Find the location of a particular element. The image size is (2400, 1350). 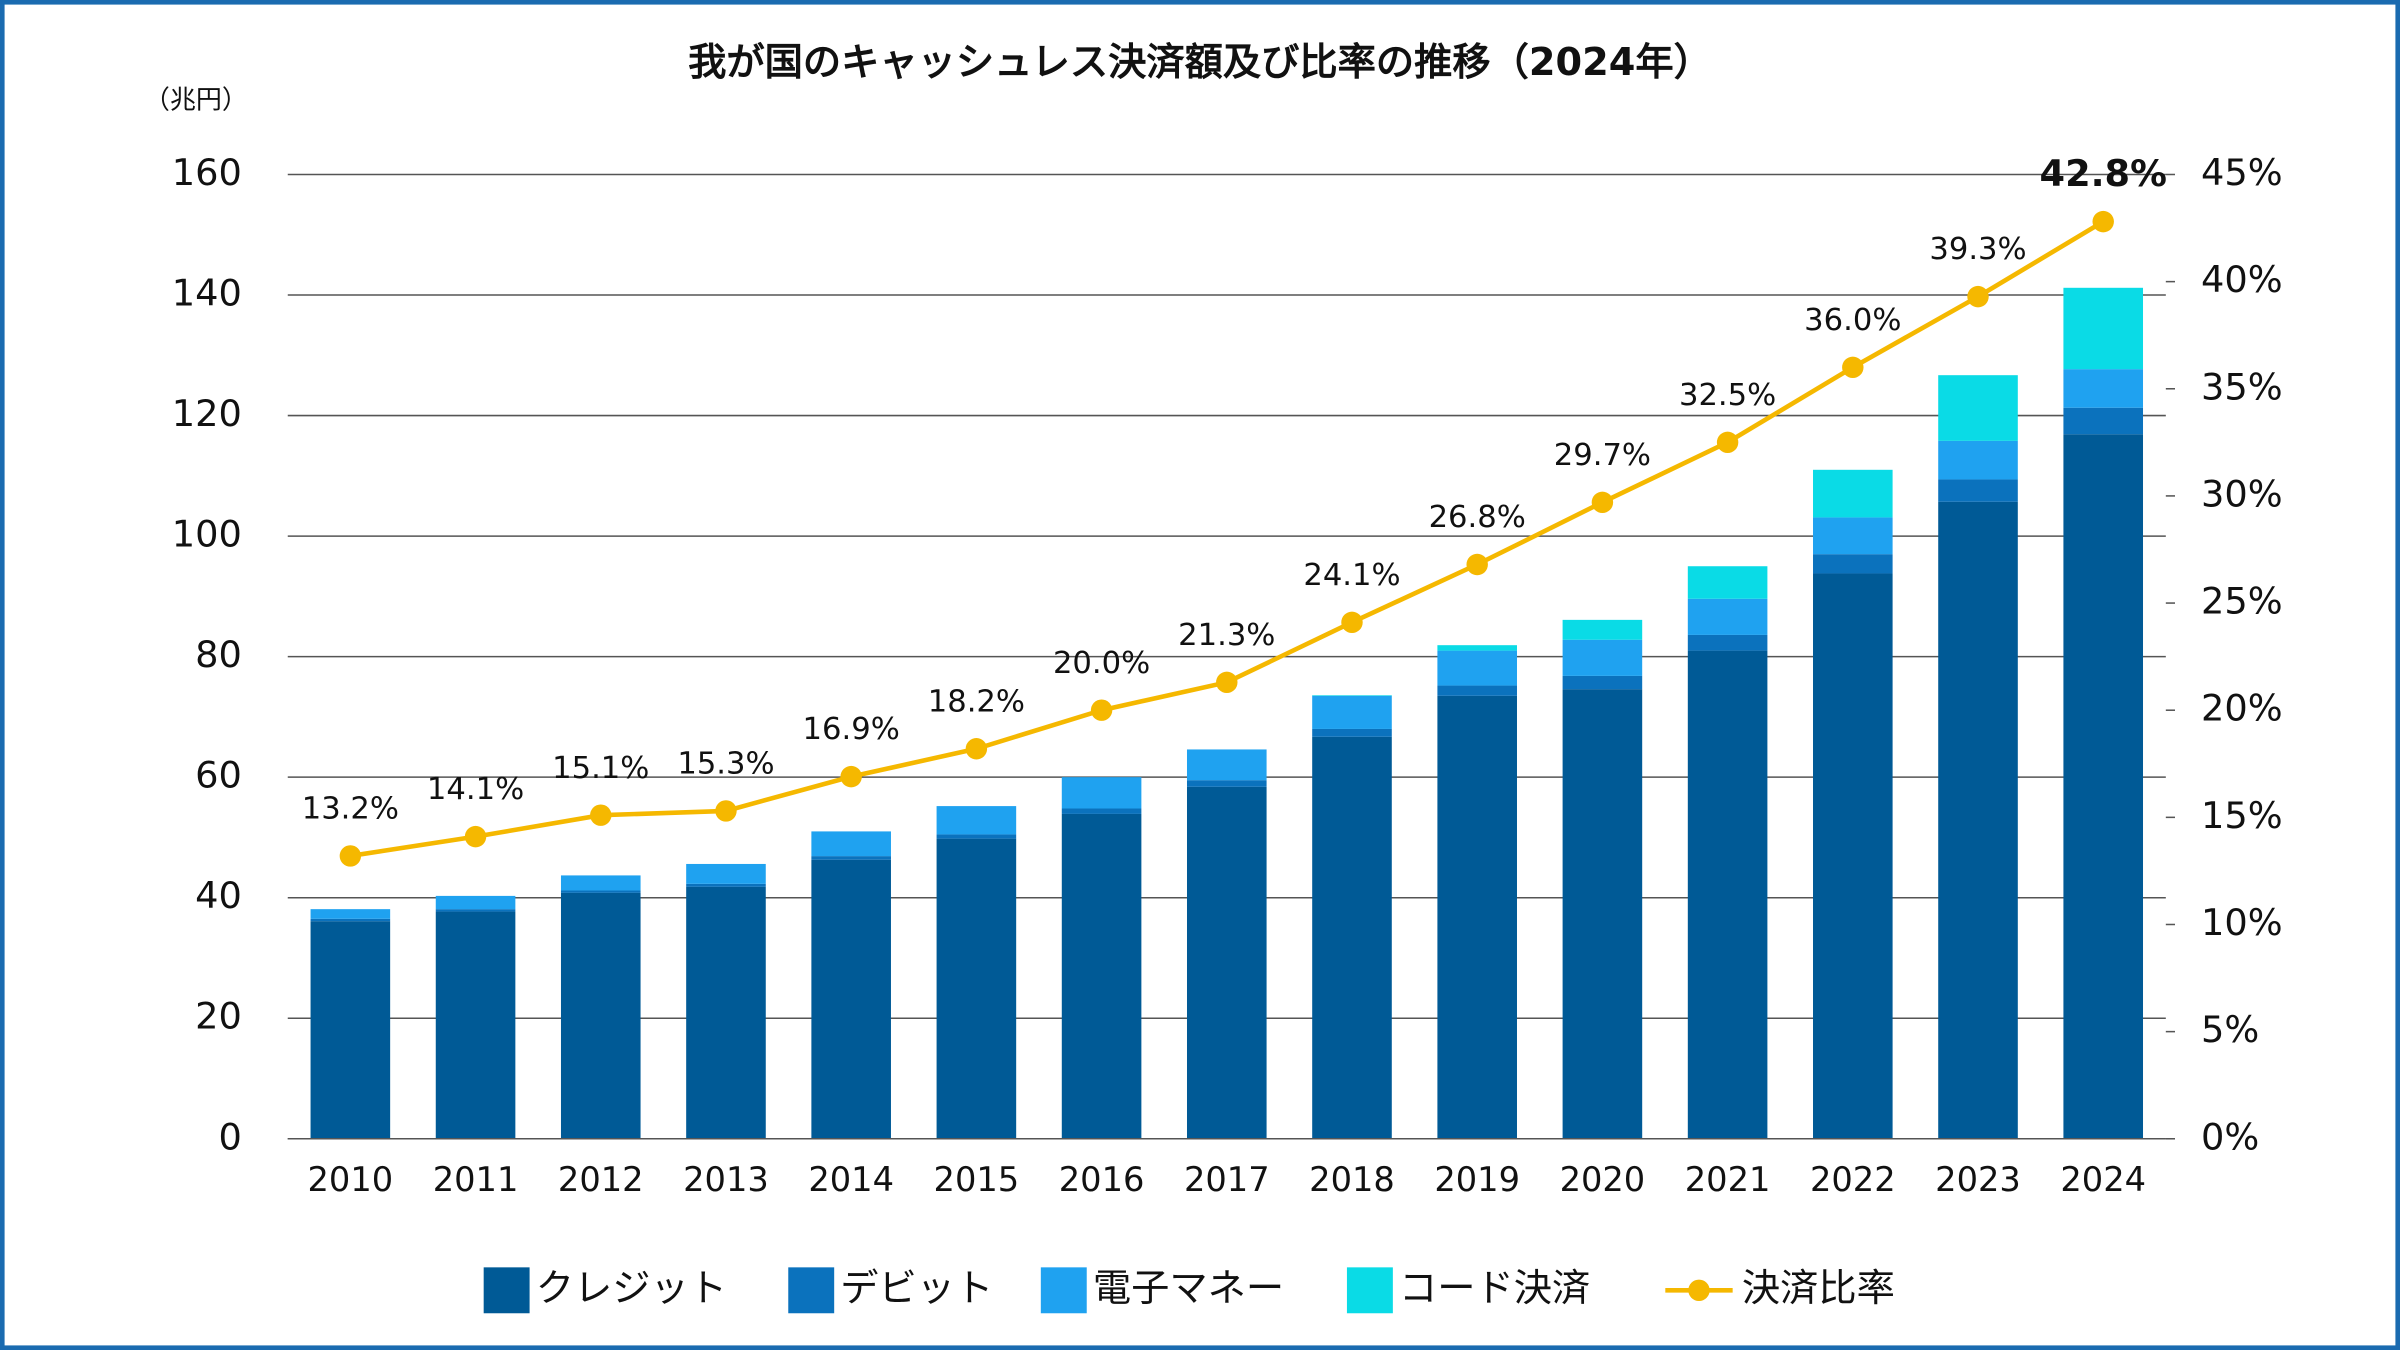

data-label: 26.8% is located at coordinates (1477, 517).